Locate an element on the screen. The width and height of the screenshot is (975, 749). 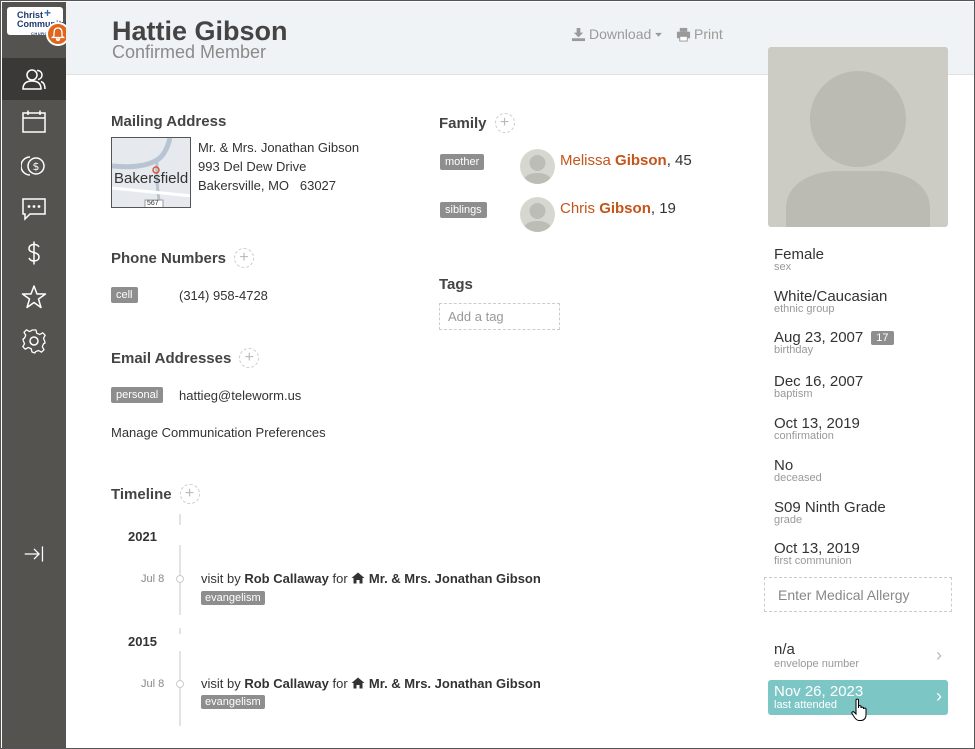
collapse-arrow-icon is located at coordinates (34, 554).